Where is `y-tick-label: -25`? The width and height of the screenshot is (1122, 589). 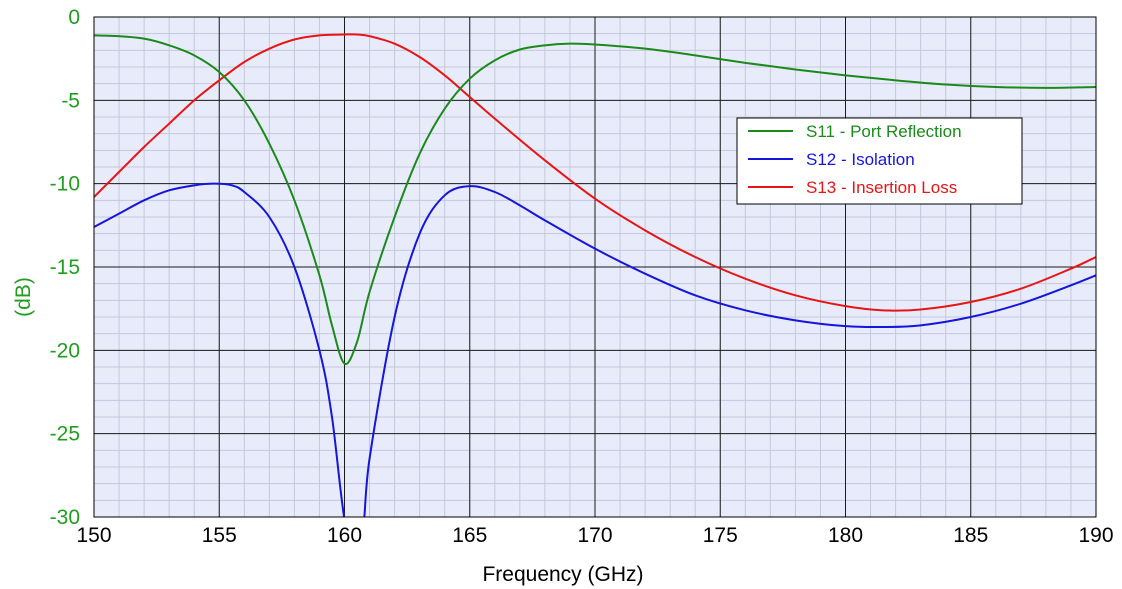 y-tick-label: -25 is located at coordinates (65, 434).